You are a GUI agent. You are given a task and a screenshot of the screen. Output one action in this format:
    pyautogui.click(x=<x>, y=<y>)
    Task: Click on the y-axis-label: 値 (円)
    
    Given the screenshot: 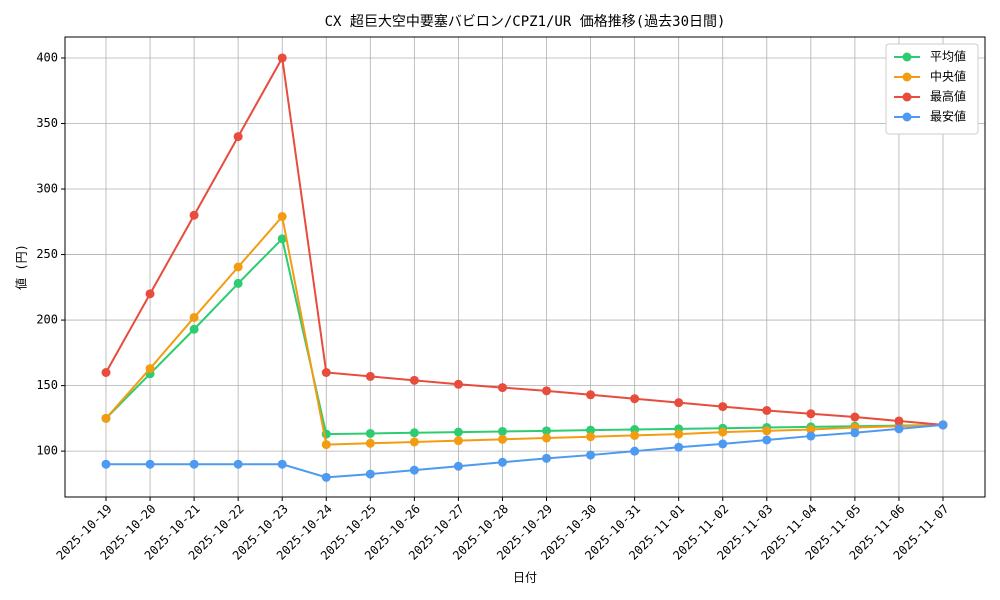 What is the action you would take?
    pyautogui.click(x=21, y=267)
    